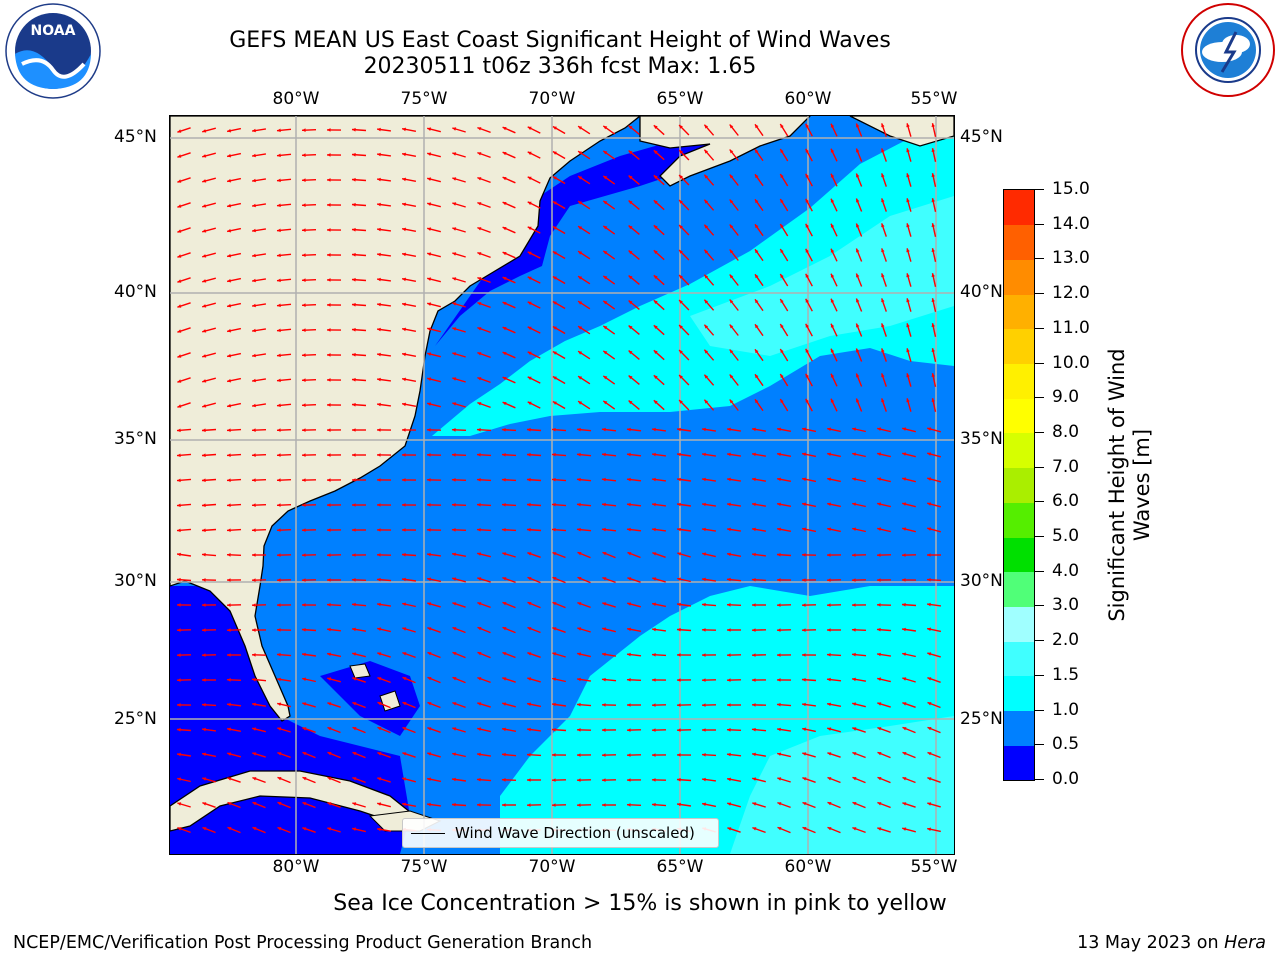 The height and width of the screenshot is (960, 1280). I want to click on colorbar-tick-label: 7.0, so click(1066, 466).